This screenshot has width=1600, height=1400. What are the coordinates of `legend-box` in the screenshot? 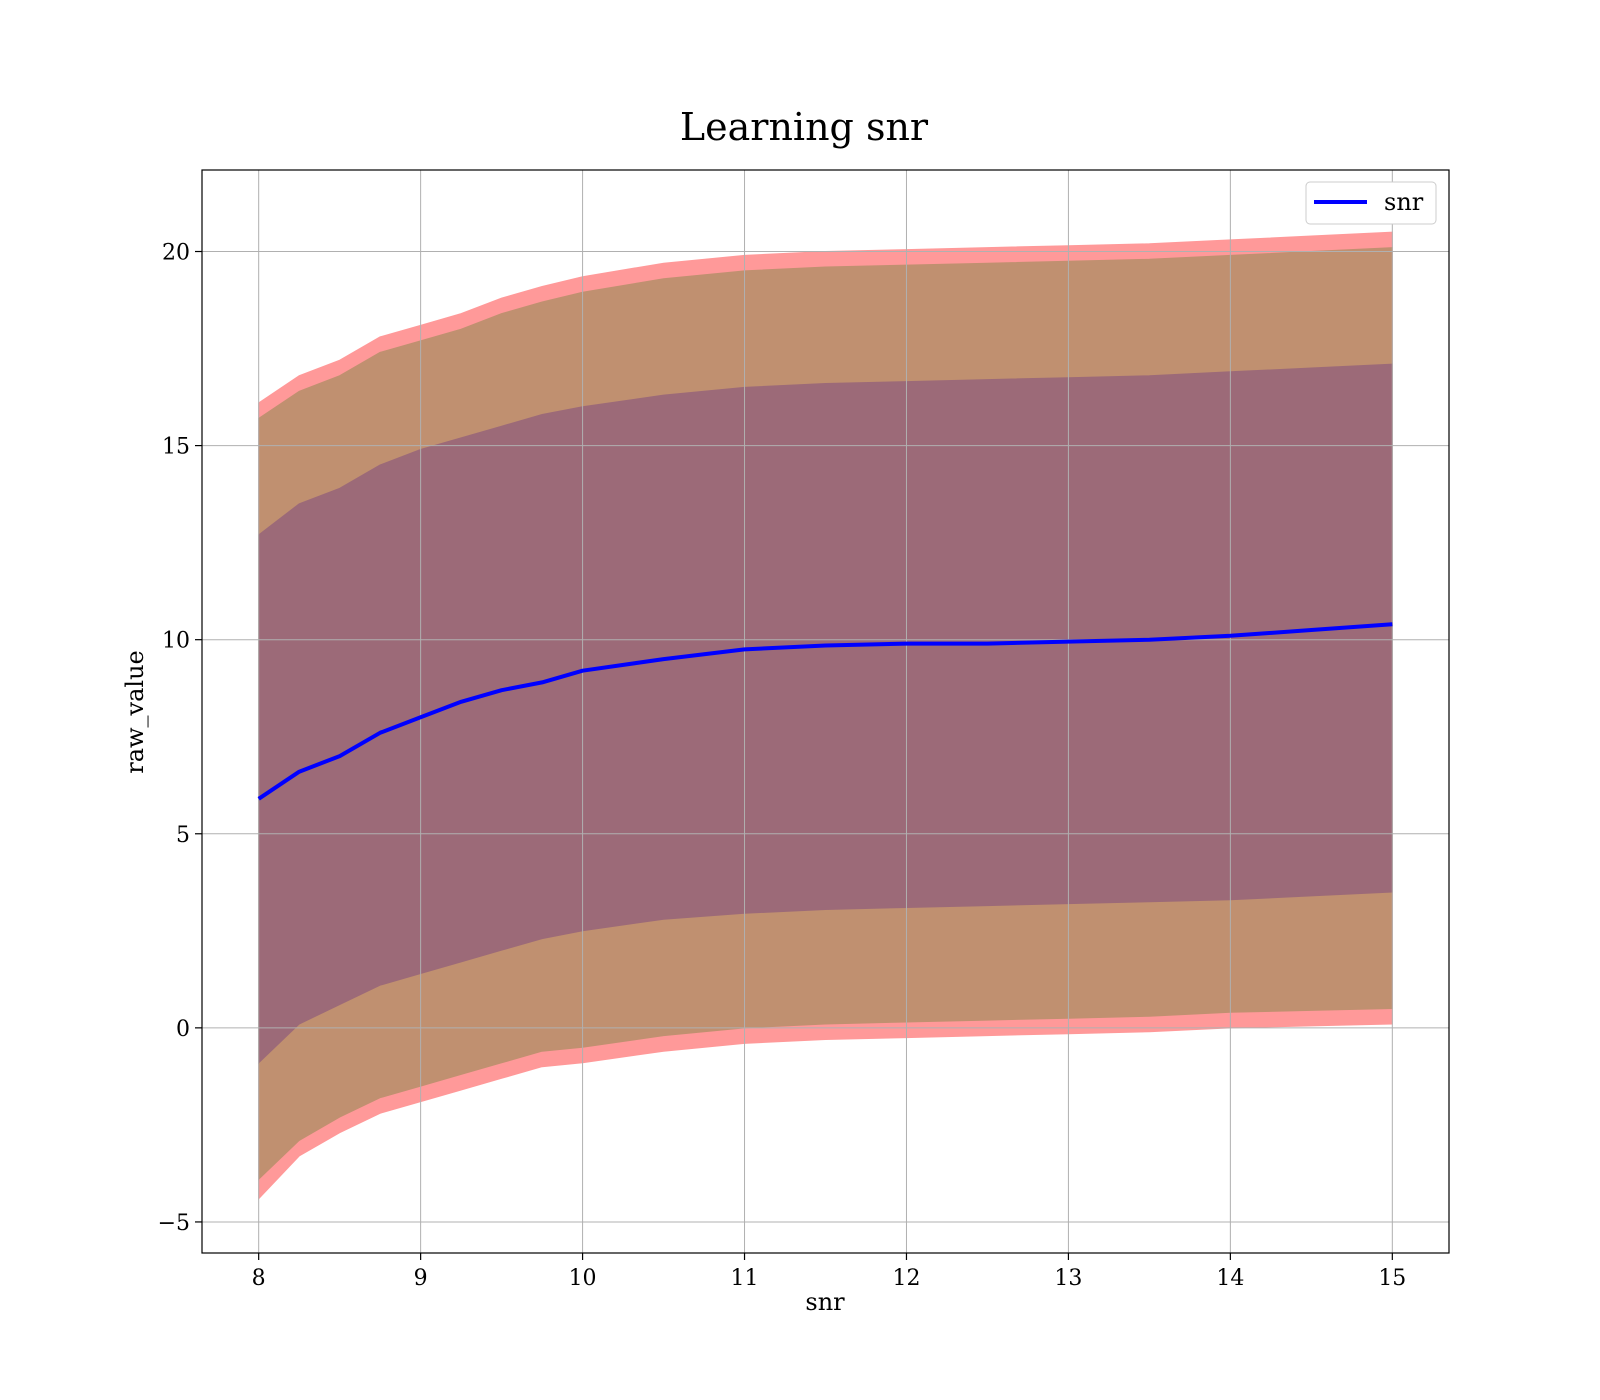 It's located at (1371, 203).